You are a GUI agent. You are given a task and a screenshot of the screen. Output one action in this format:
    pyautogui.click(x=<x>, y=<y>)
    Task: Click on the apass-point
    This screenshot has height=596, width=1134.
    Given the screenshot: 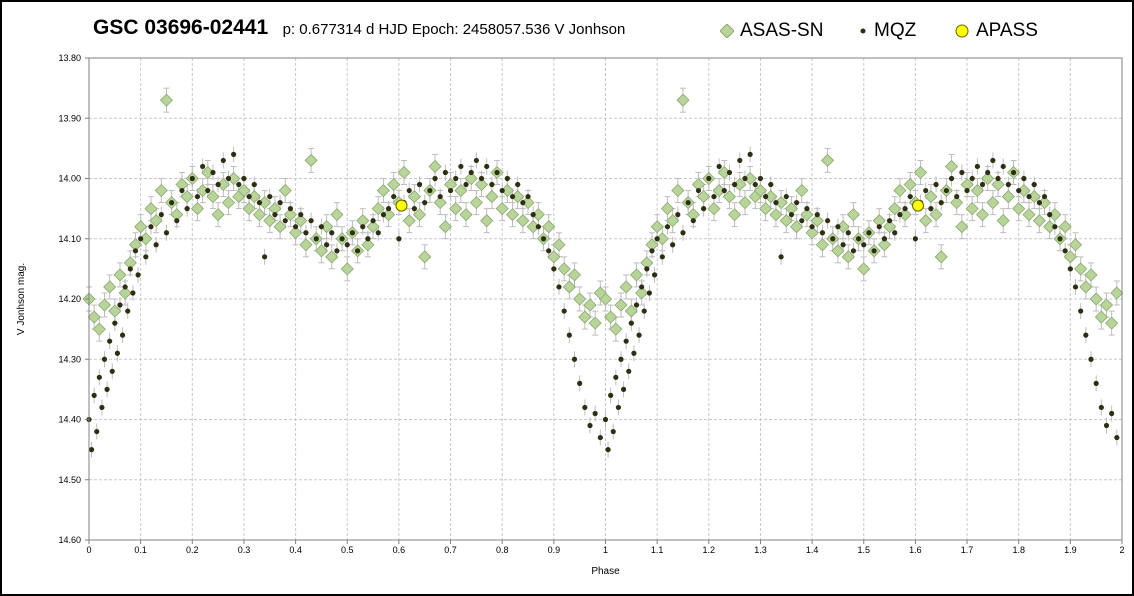 What is the action you would take?
    pyautogui.click(x=401, y=205)
    